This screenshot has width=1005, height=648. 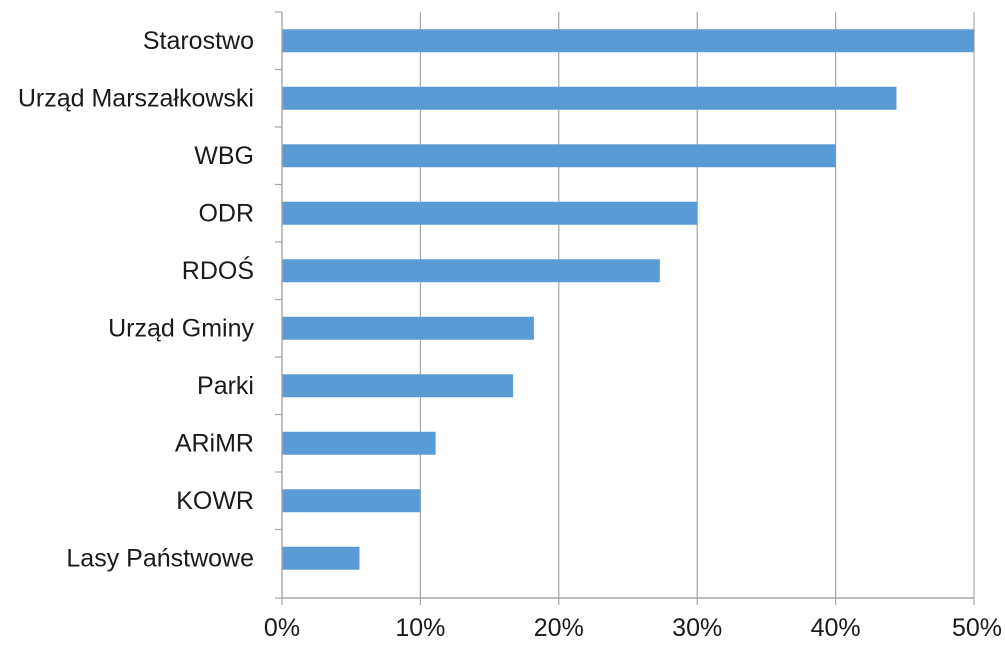 What do you see at coordinates (633, 628) in the screenshot?
I see `x-tick-labels: 0% 10% 20% 30% 40% 50%` at bounding box center [633, 628].